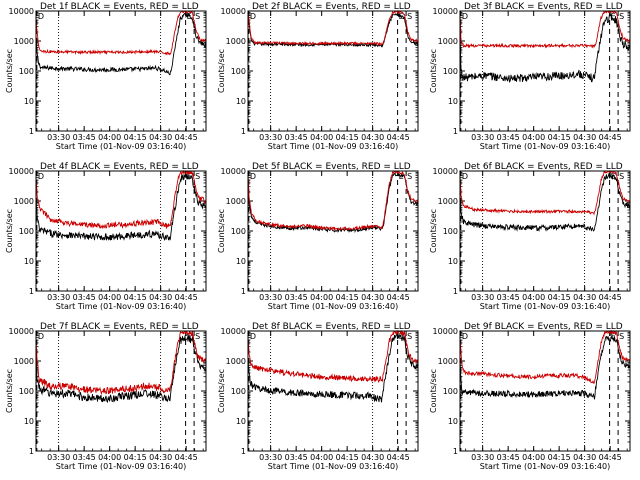 Image resolution: width=640 pixels, height=480 pixels. Describe the element at coordinates (119, 327) in the screenshot. I see `chart-title: Det 7f BLACK = Events, RED = LLD` at that location.